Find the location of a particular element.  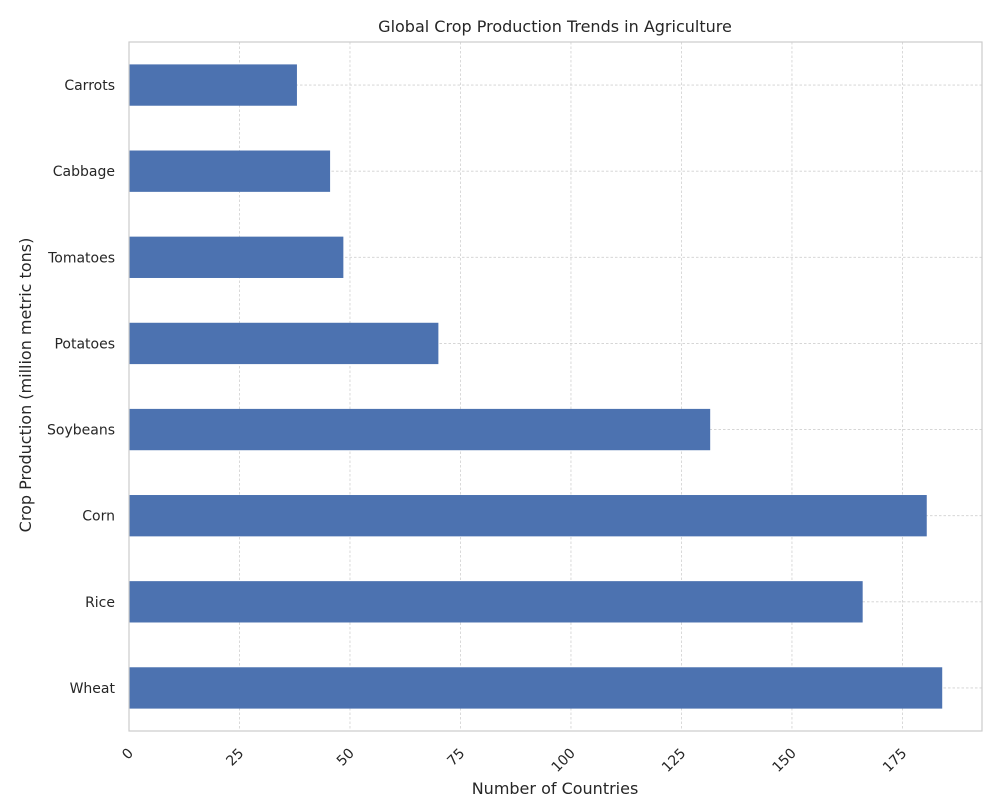

x-tick-labels: 0 25 50 75 100 125 150 175 is located at coordinates (514, 761).